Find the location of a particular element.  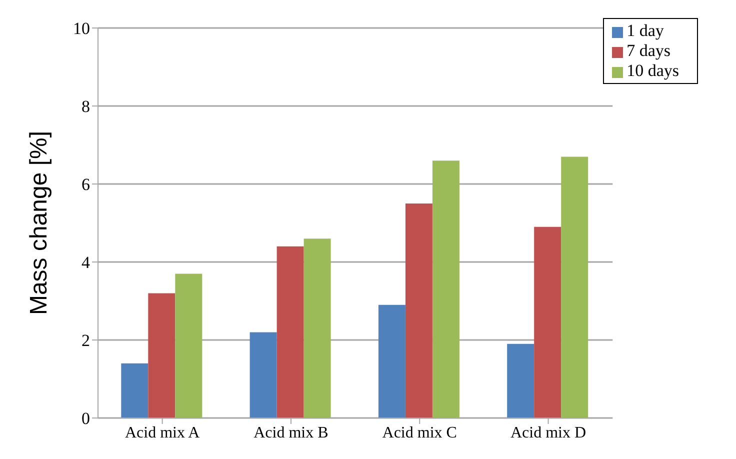

y-tick-label: 8 is located at coordinates (86, 106).